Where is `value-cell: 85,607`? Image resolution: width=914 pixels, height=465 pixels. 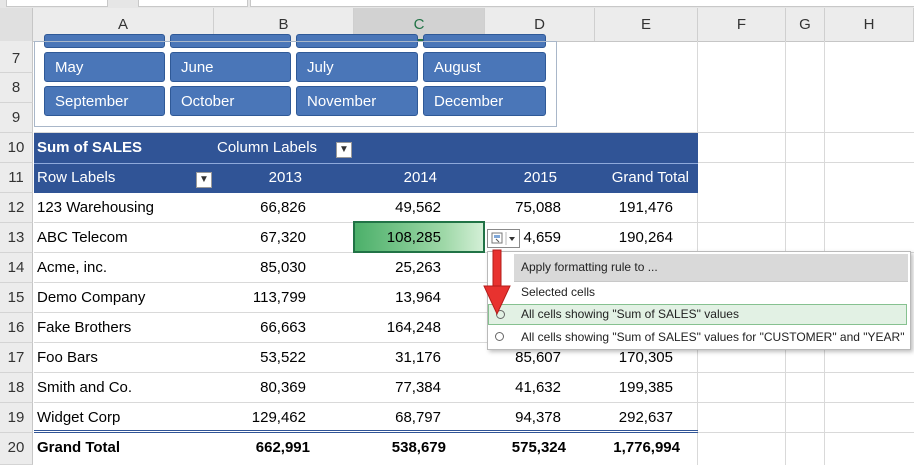
value-cell: 85,607 is located at coordinates (538, 357).